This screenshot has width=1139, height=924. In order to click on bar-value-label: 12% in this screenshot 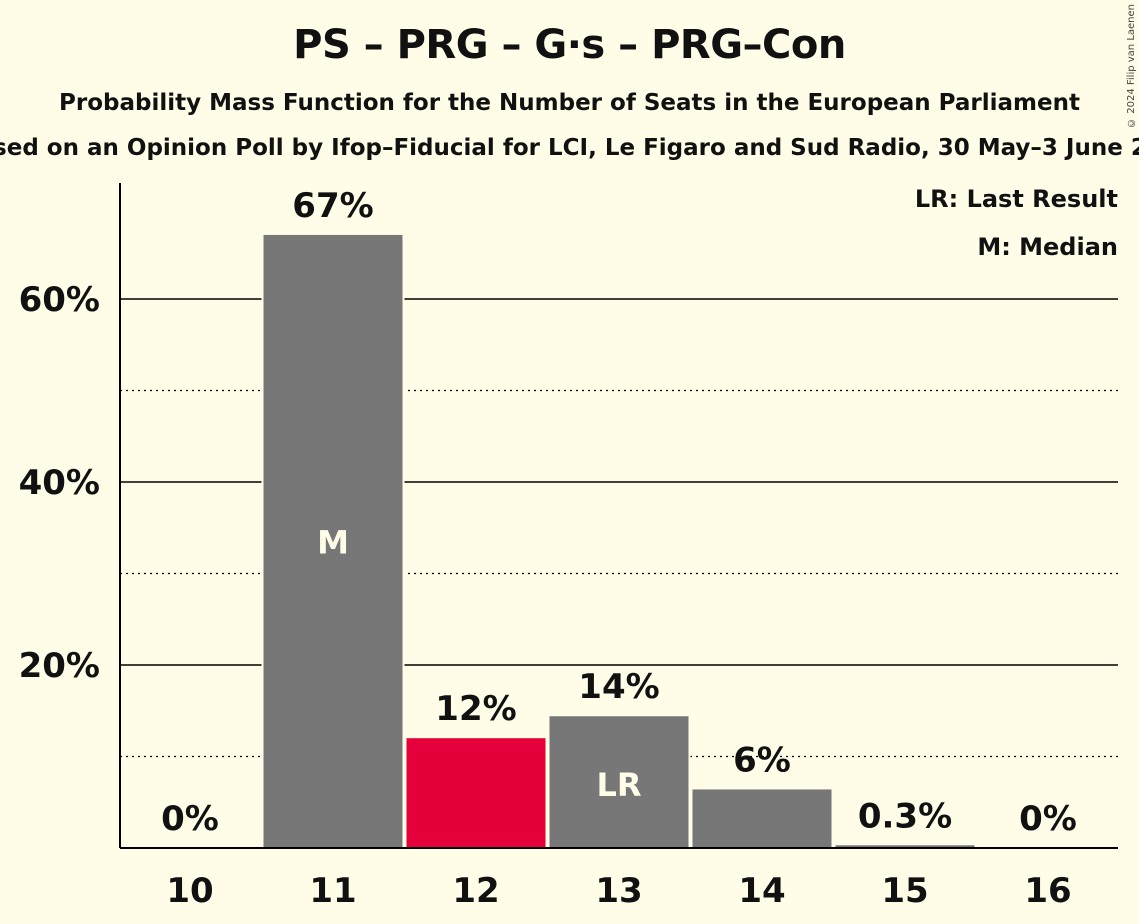, I will do `click(475, 709)`.